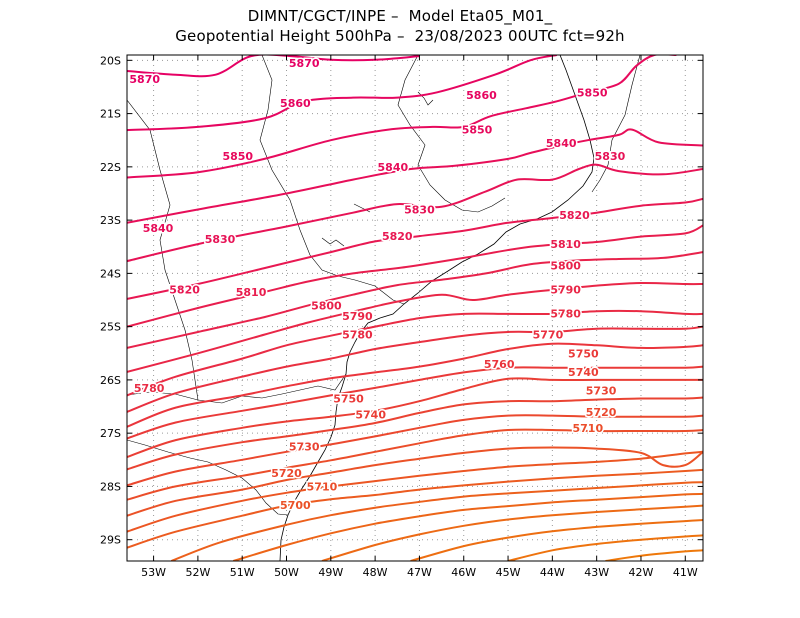  Describe the element at coordinates (110, 540) in the screenshot. I see `y-tick-label: 29S` at that location.